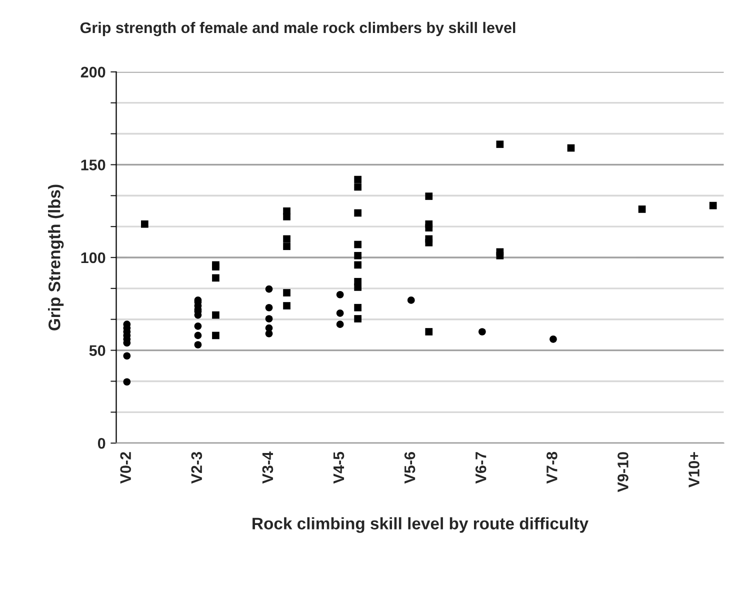 This screenshot has width=750, height=594. I want to click on y-axis-title: Grip Strength (lbs), so click(56, 257).